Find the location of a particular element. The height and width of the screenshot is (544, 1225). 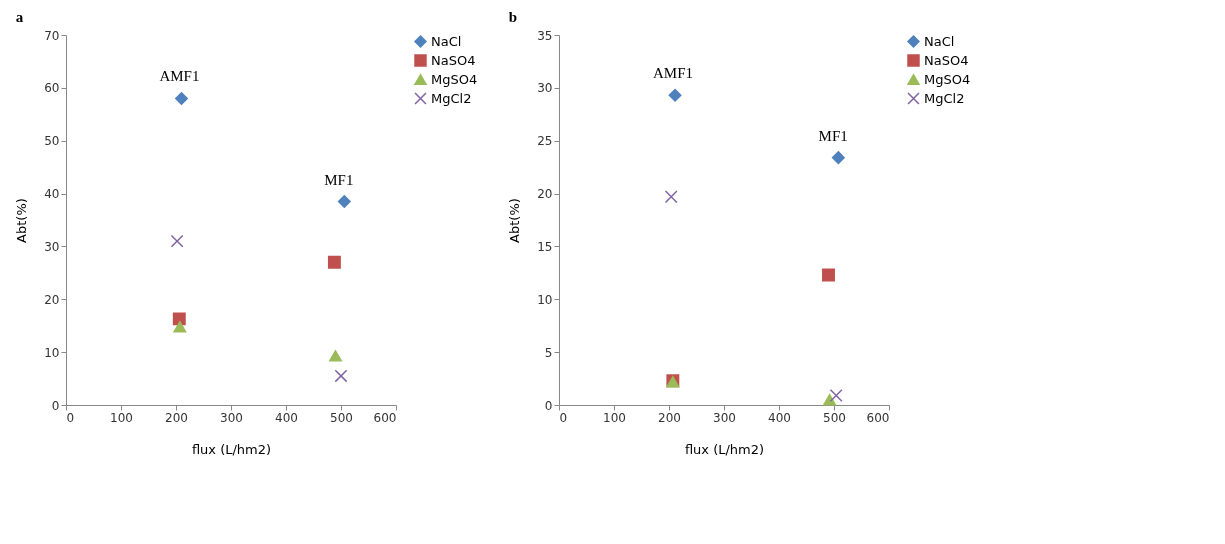

y-tick-label: 50 is located at coordinates (52, 141).